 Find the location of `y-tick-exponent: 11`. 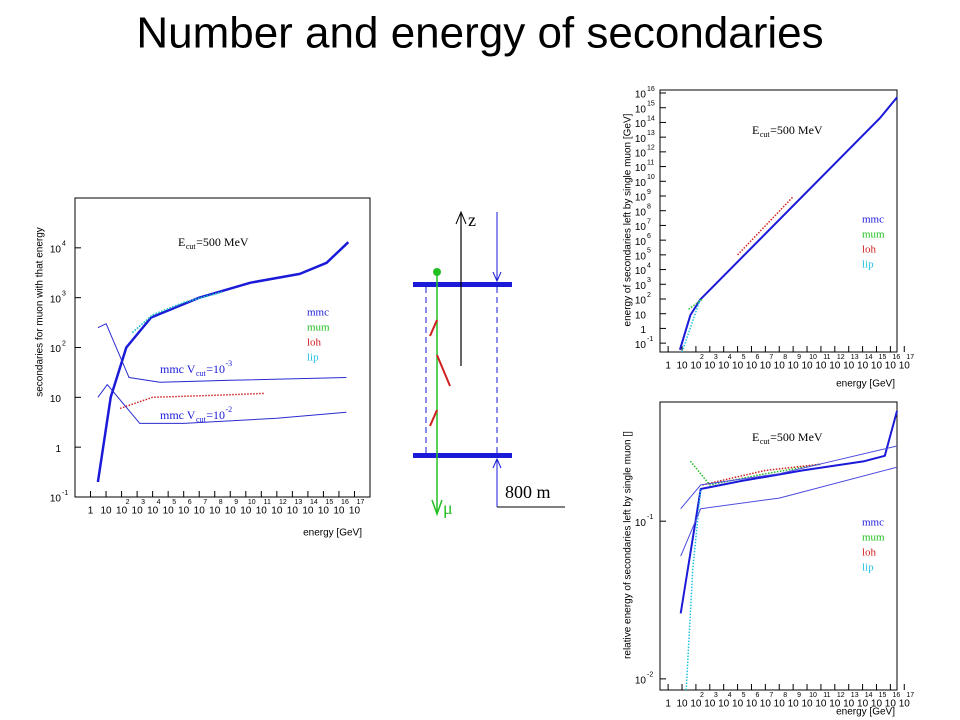

y-tick-exponent: 11 is located at coordinates (650, 162).